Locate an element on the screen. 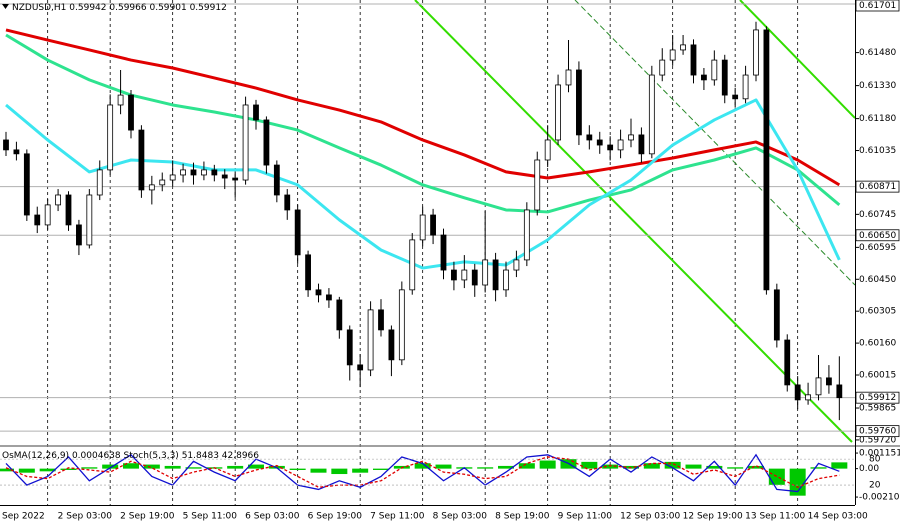  x-tick-label: 2 Sep 03:00 is located at coordinates (85, 517).